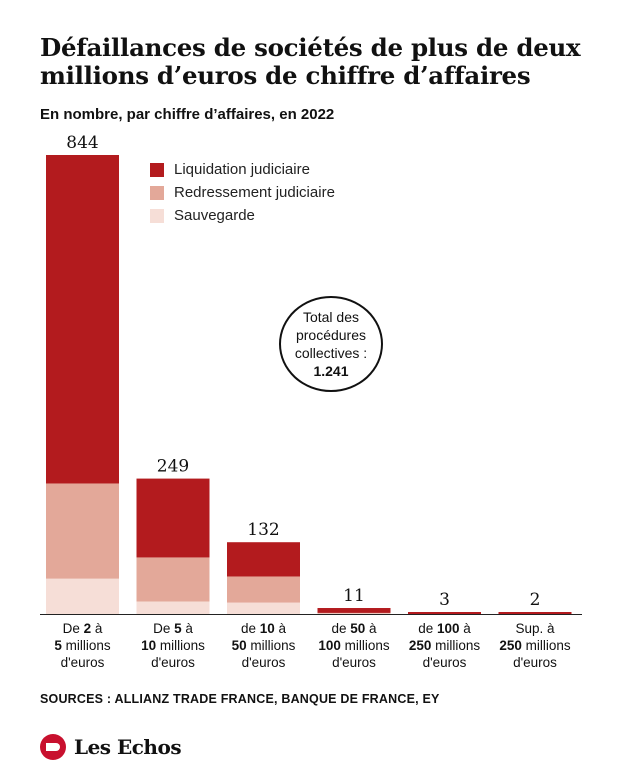  I want to click on category-label: Sup. à 250 millions d'euros, so click(535, 645).